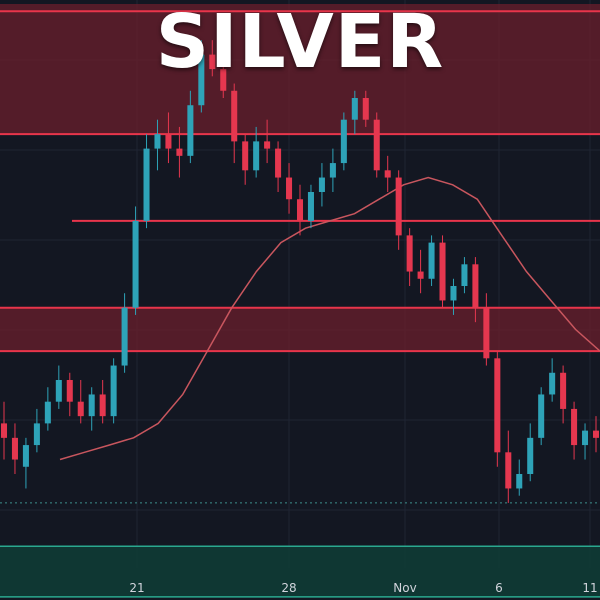 This screenshot has width=600, height=600. What do you see at coordinates (363, 588) in the screenshot?
I see `x-axis: 21 28 Nov 6 11` at bounding box center [363, 588].